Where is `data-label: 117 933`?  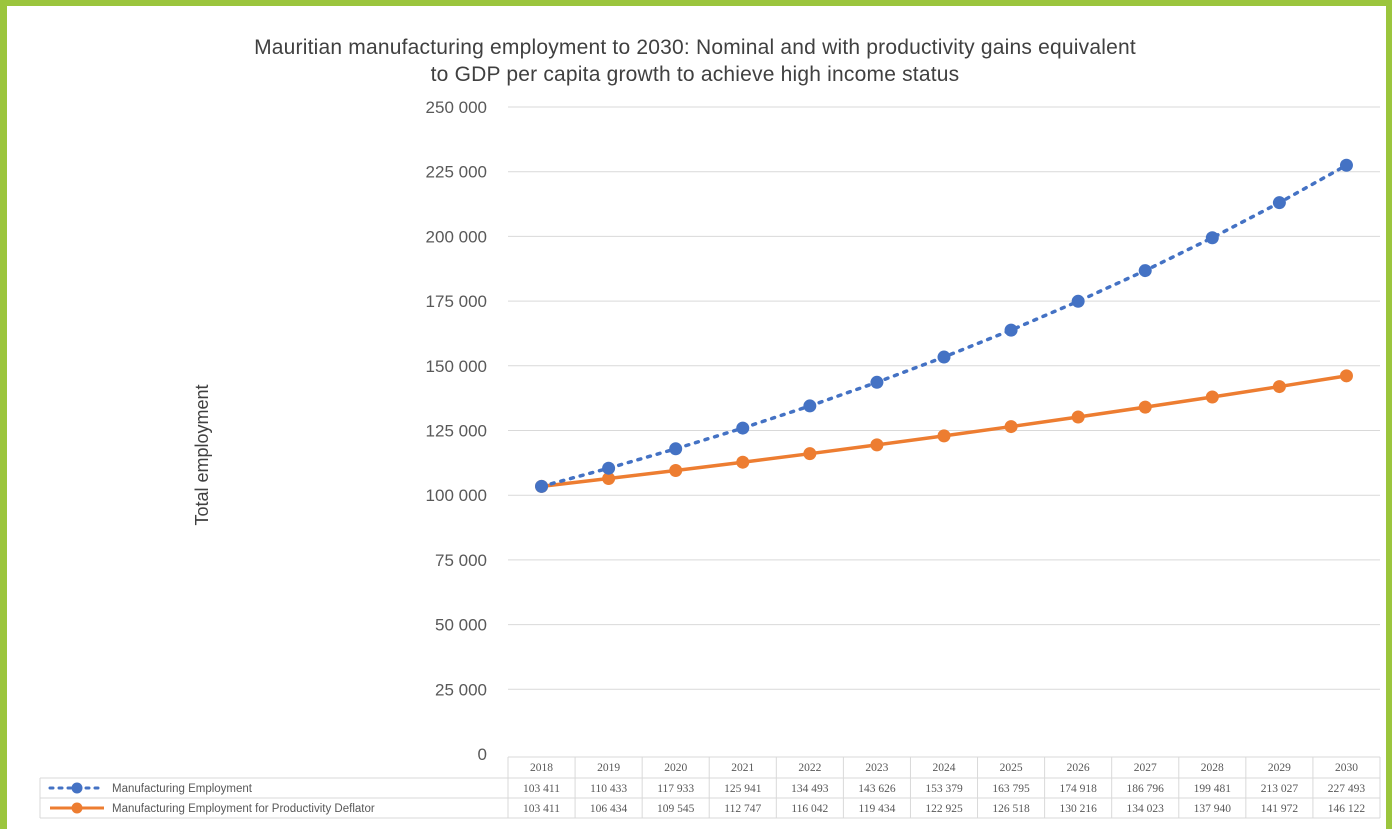
data-label: 117 933 is located at coordinates (675, 789).